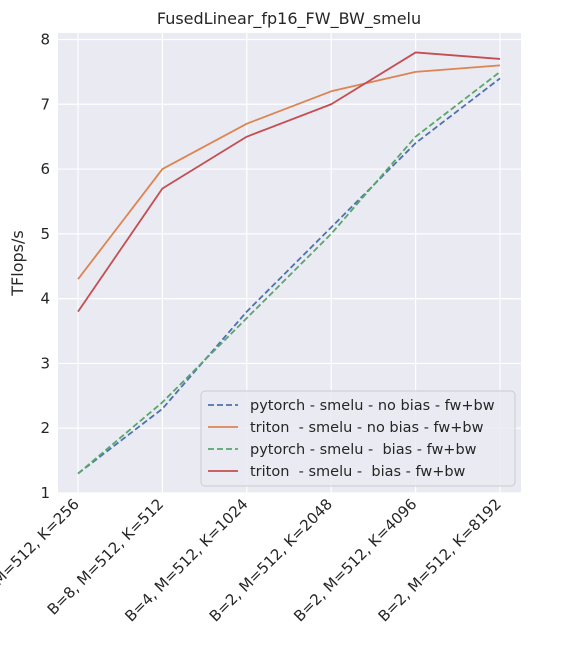 This screenshot has width=575, height=647. I want to click on chart-title: FusedLinear_fp16_FW_BW_smelu, so click(289, 19).